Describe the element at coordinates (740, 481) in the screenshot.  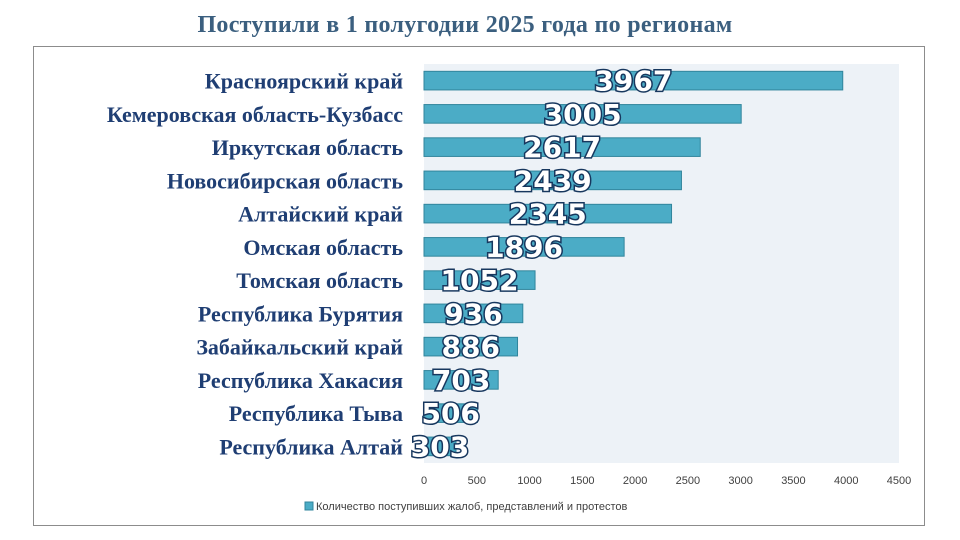
I see `x-tick-label: 3000` at that location.